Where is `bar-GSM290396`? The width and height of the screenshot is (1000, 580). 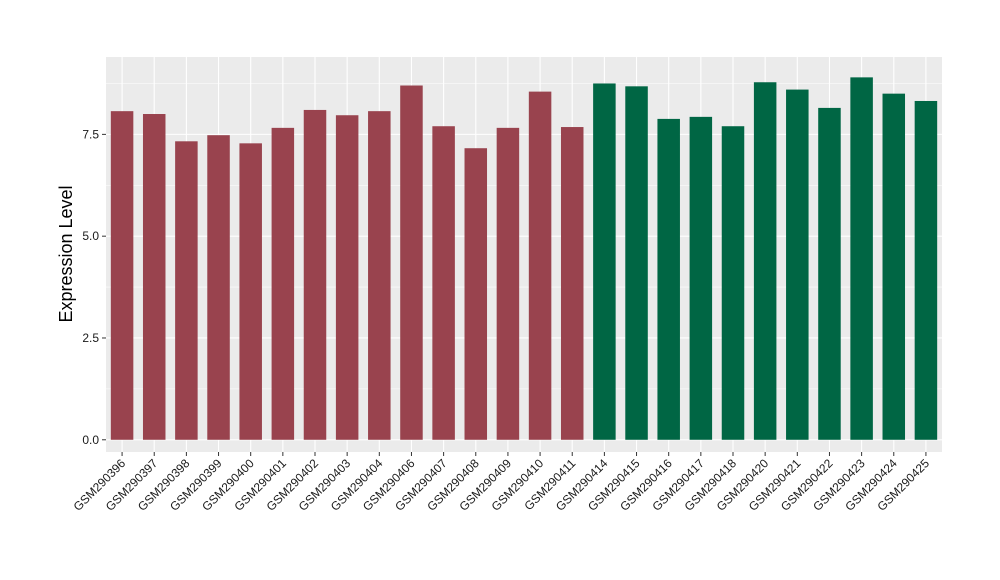 bar-GSM290396 is located at coordinates (122, 275).